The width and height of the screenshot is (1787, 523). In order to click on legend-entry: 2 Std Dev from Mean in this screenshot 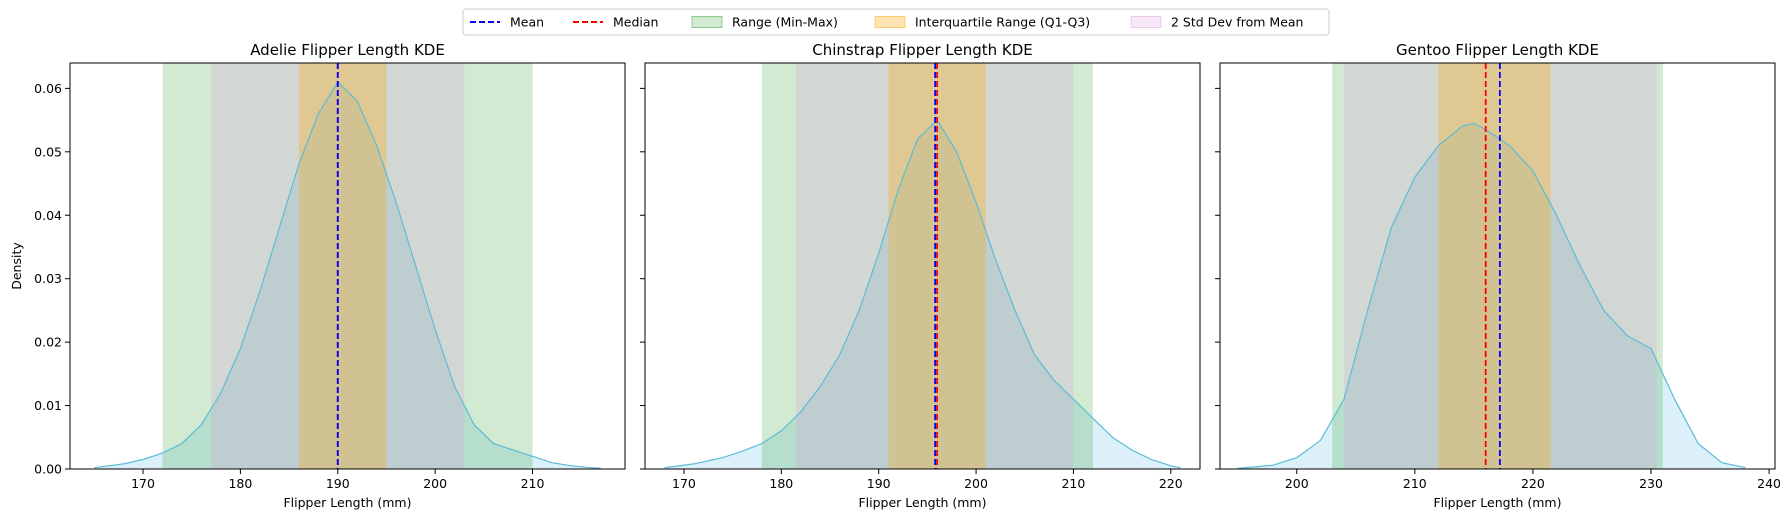, I will do `click(1216, 22)`.